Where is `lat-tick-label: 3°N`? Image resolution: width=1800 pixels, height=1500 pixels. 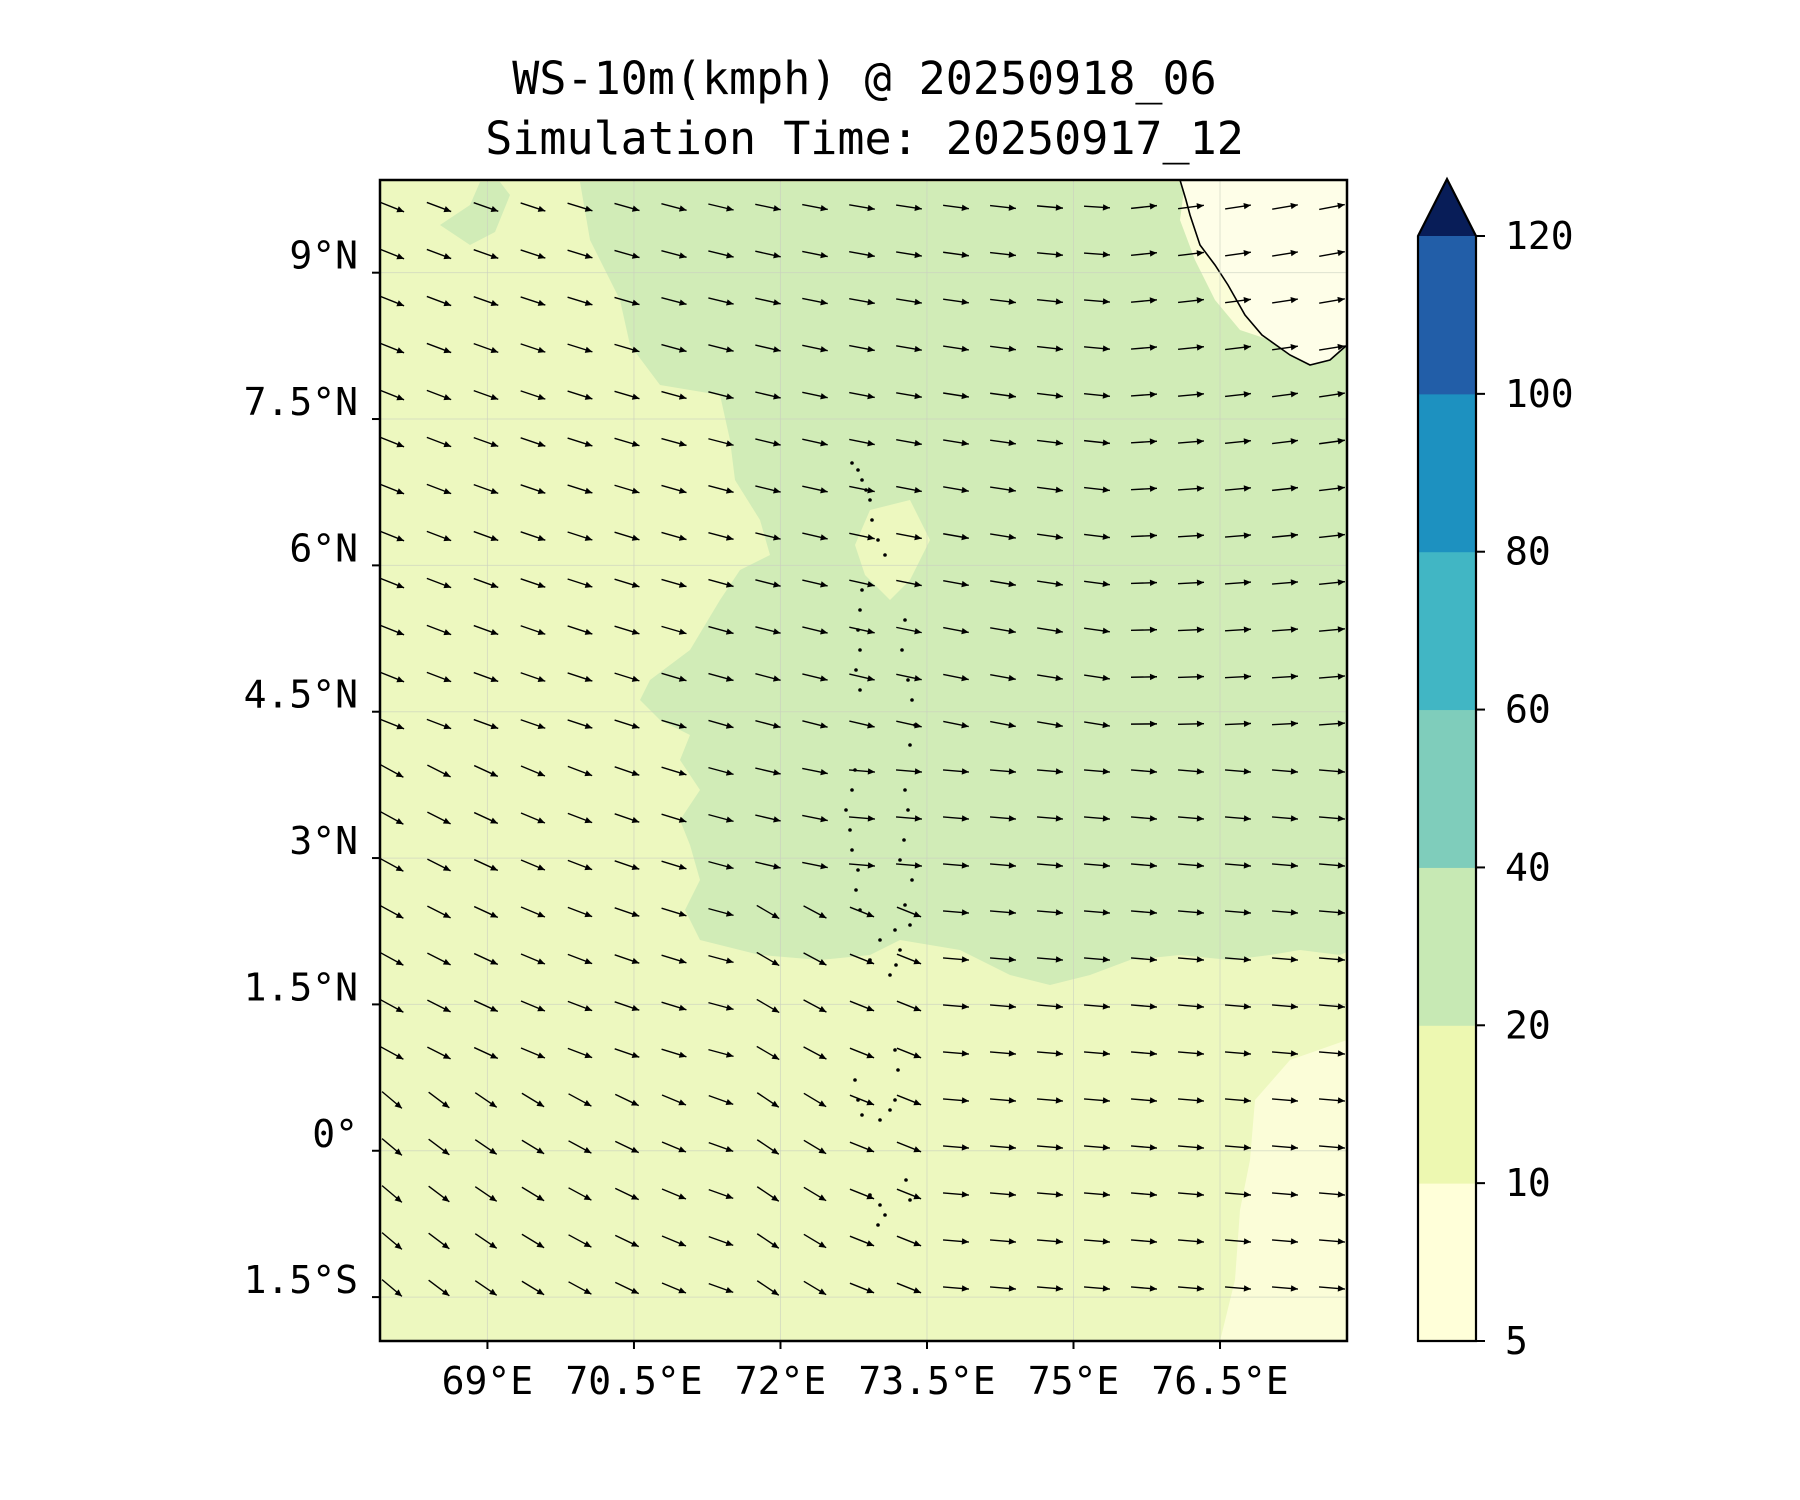 lat-tick-label: 3°N is located at coordinates (323, 841).